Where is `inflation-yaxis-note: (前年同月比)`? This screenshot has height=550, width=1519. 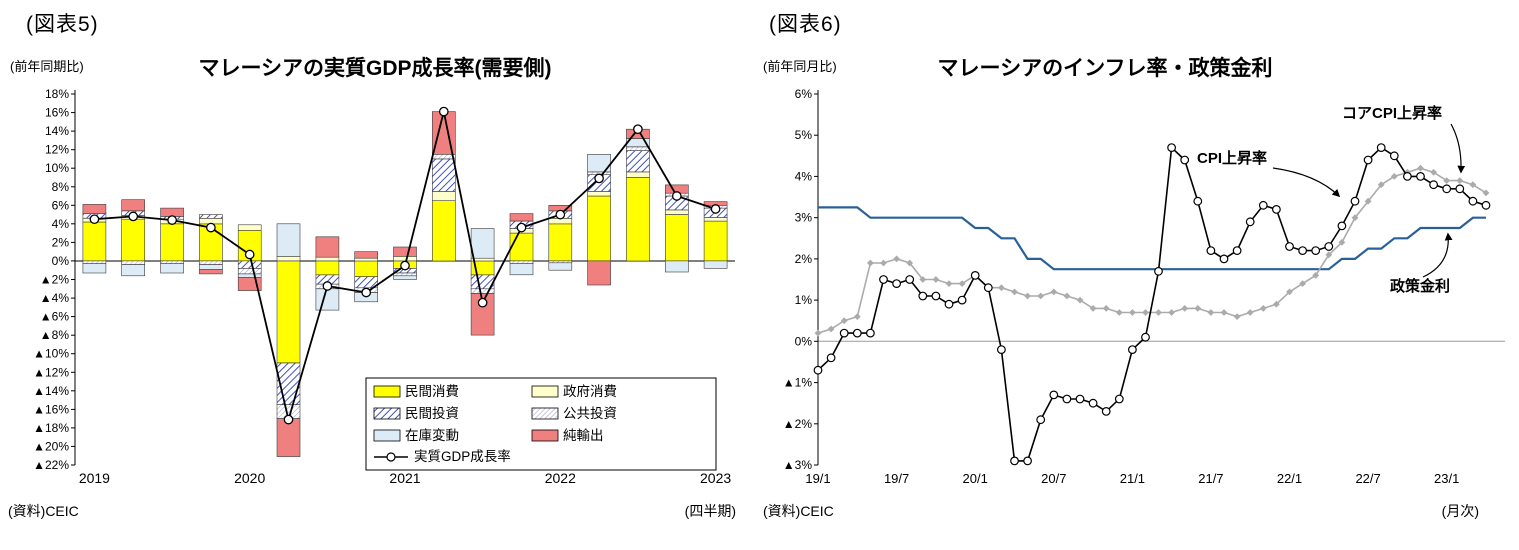 inflation-yaxis-note: (前年同月比) is located at coordinates (800, 66).